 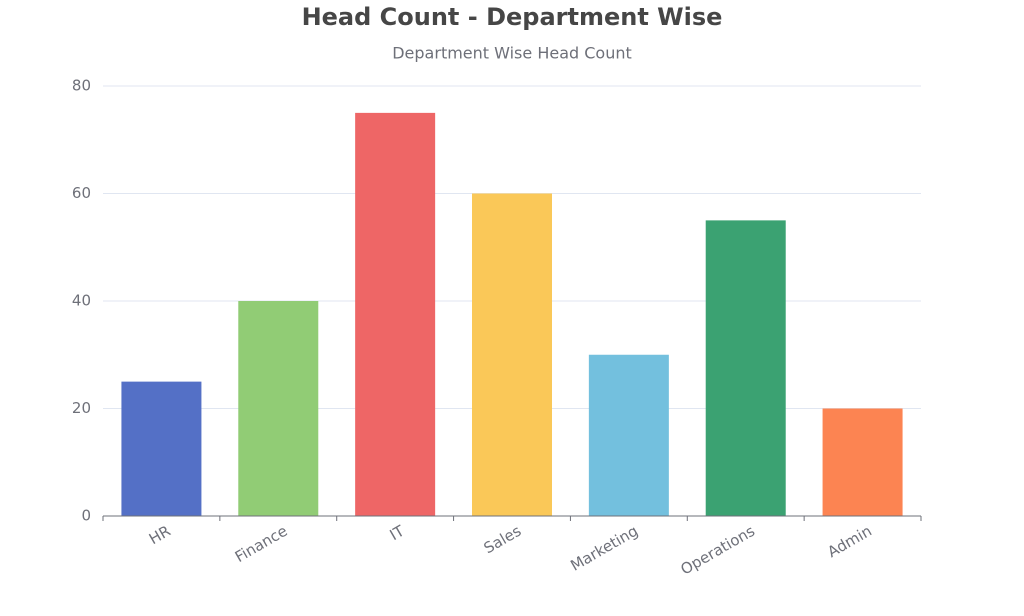 What do you see at coordinates (86, 516) in the screenshot?
I see `y-tick-label: 0` at bounding box center [86, 516].